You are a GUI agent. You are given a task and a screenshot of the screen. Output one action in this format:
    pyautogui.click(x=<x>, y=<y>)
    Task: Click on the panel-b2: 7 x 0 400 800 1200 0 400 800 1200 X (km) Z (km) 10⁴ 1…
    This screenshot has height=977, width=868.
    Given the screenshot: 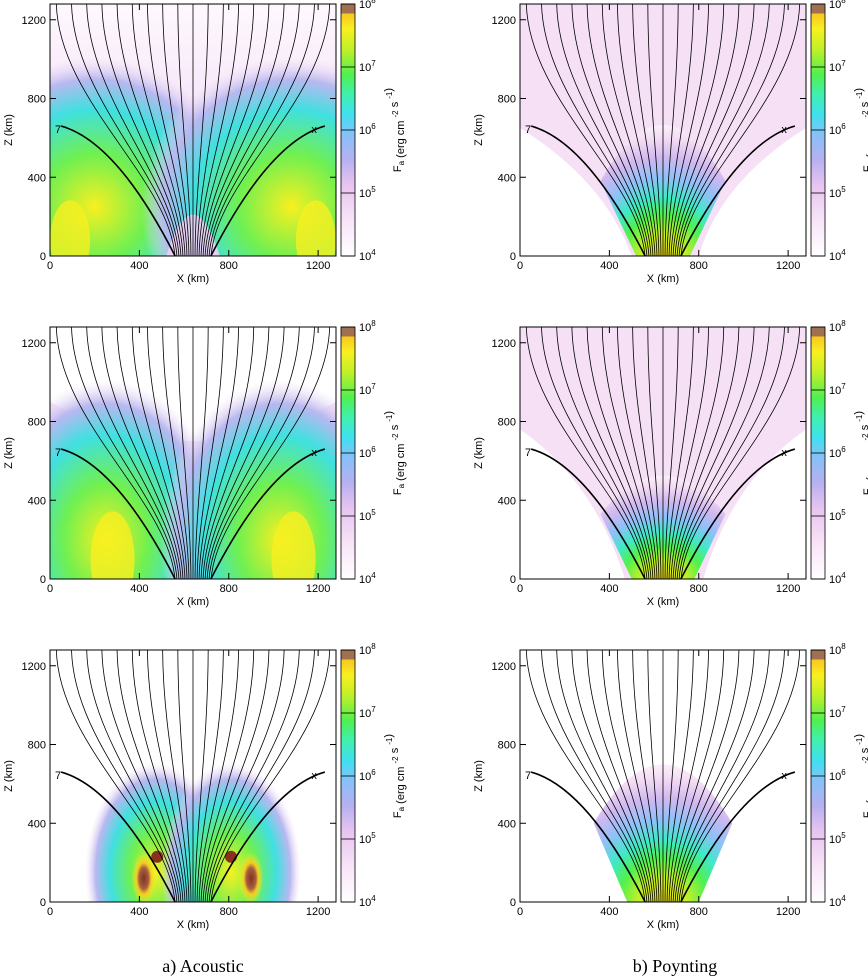 What is the action you would take?
    pyautogui.click(x=670, y=463)
    